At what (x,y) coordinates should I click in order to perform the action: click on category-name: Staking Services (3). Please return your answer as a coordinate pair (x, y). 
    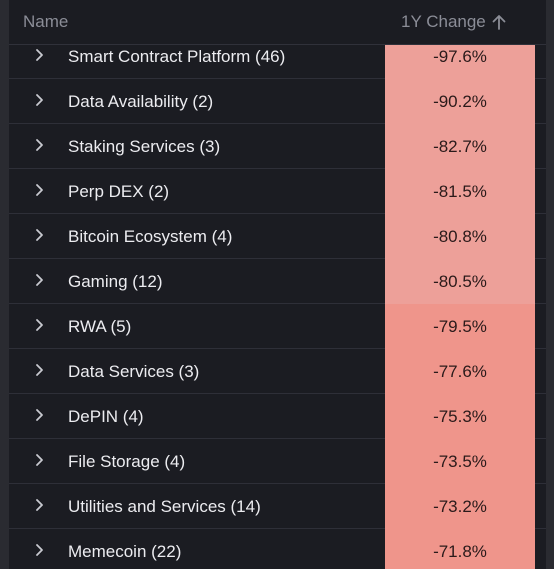
    Looking at the image, I should click on (144, 146).